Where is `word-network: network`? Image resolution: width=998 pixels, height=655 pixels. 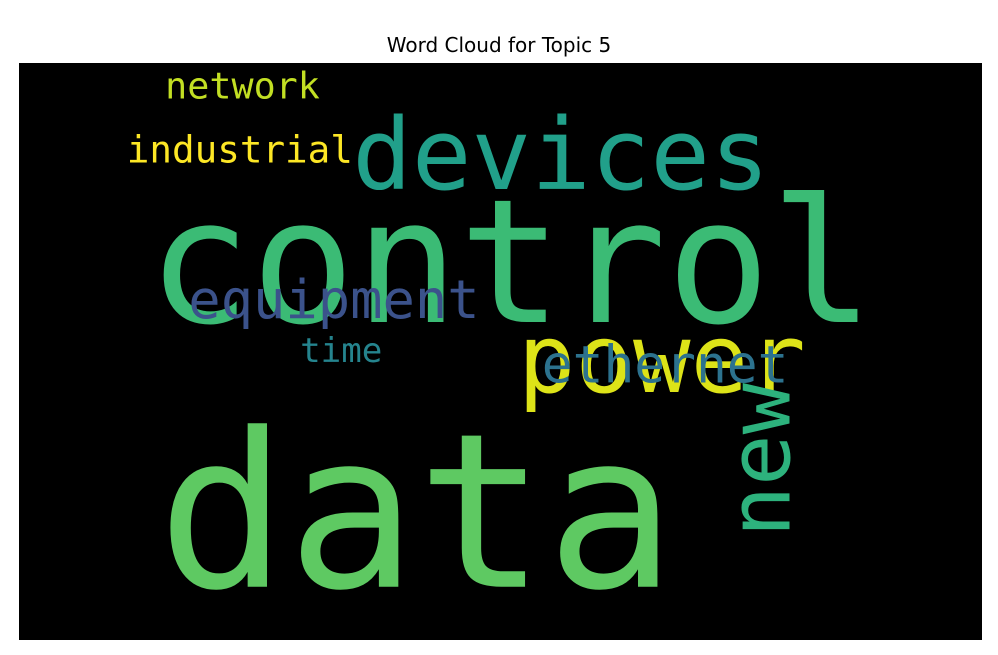
word-network: network is located at coordinates (242, 85).